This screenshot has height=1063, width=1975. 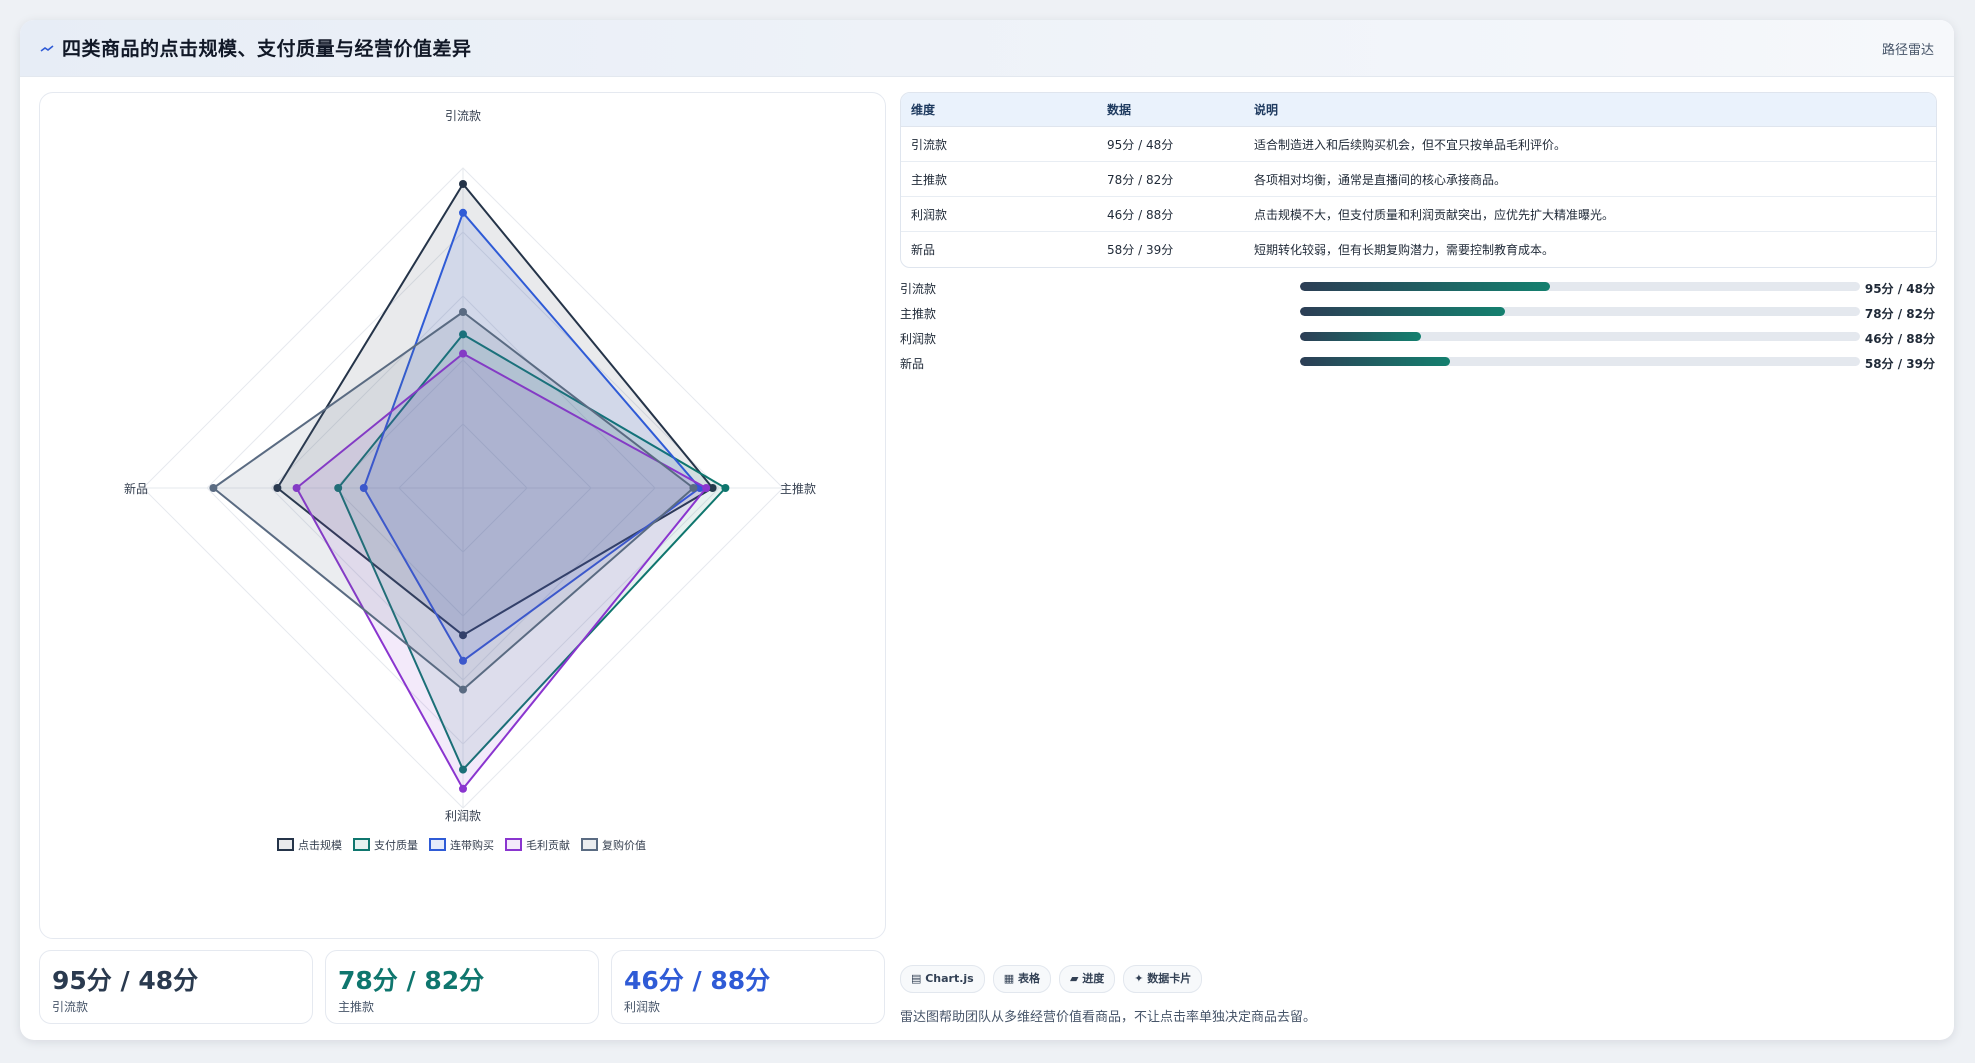 I want to click on progress-label: 引流款, so click(x=918, y=289).